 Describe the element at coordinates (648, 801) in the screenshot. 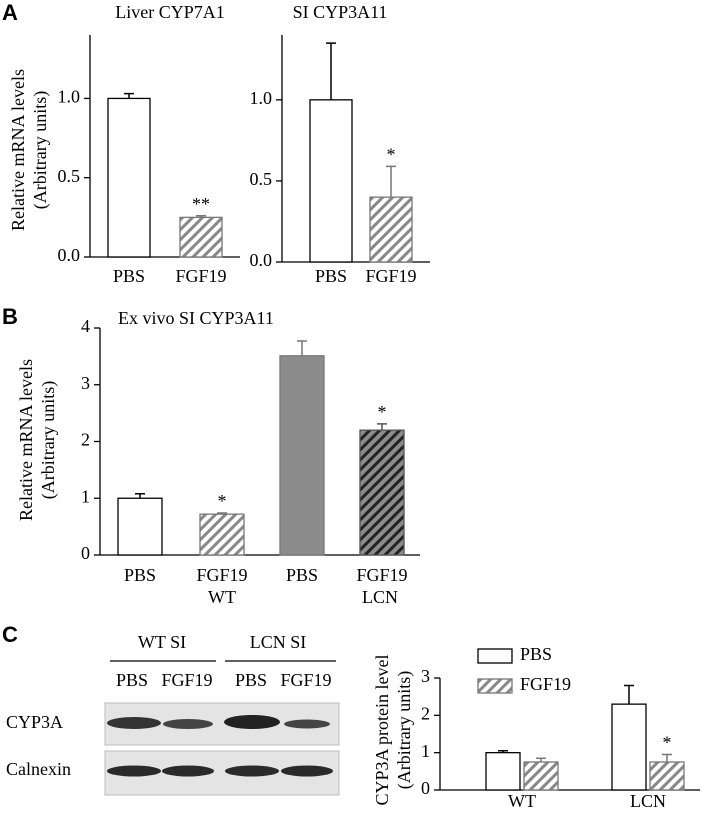

I see `x-tick-label: LCN` at that location.